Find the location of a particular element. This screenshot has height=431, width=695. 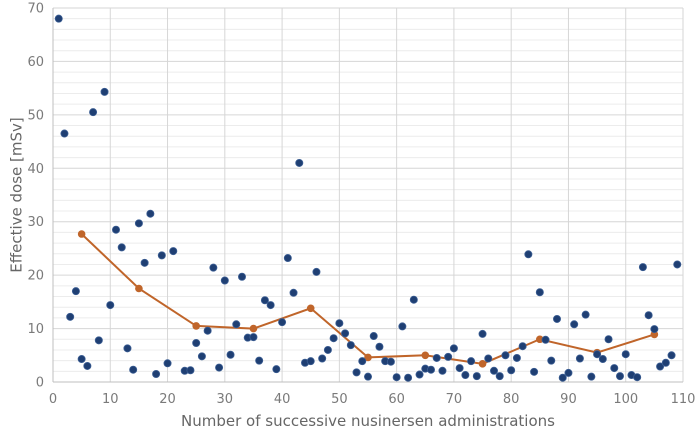

x-tick-label: 10 is located at coordinates (110, 399).